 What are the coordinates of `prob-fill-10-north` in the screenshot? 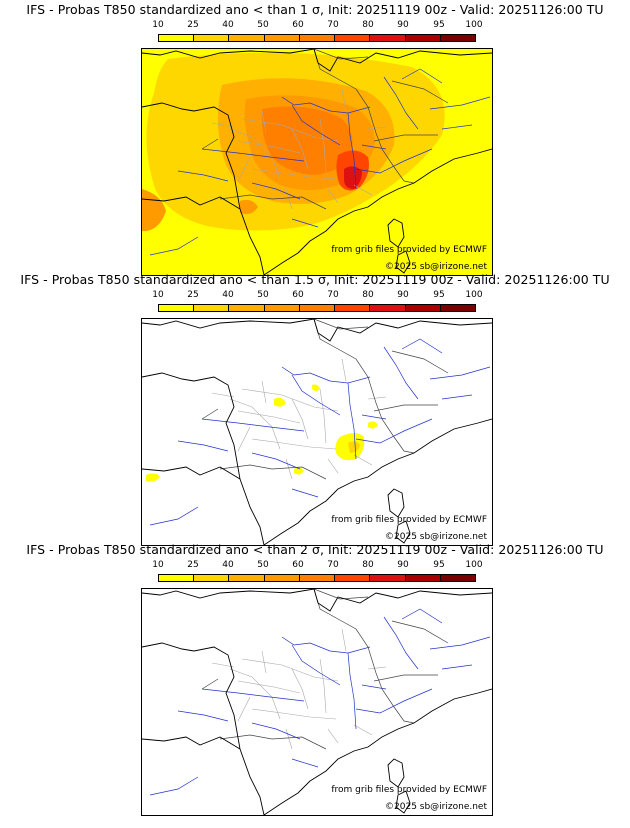 It's located at (280, 402).